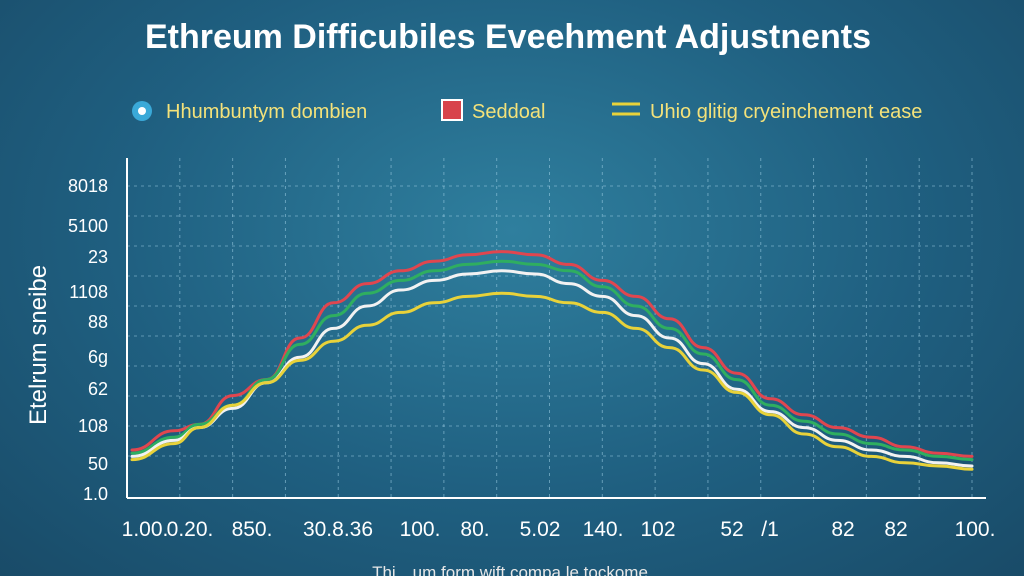 This screenshot has width=1024, height=576. I want to click on x-tick-label: 140., so click(603, 529).